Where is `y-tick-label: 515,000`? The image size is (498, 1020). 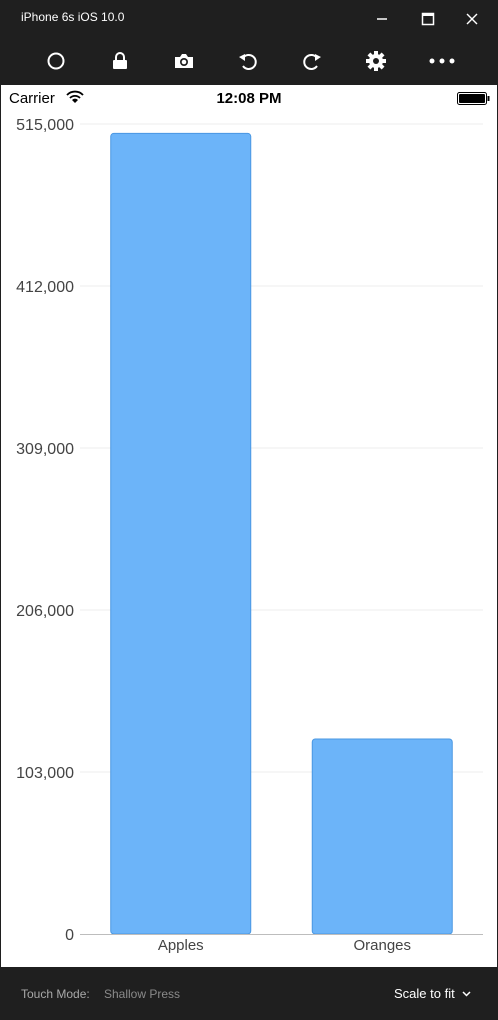 y-tick-label: 515,000 is located at coordinates (45, 125).